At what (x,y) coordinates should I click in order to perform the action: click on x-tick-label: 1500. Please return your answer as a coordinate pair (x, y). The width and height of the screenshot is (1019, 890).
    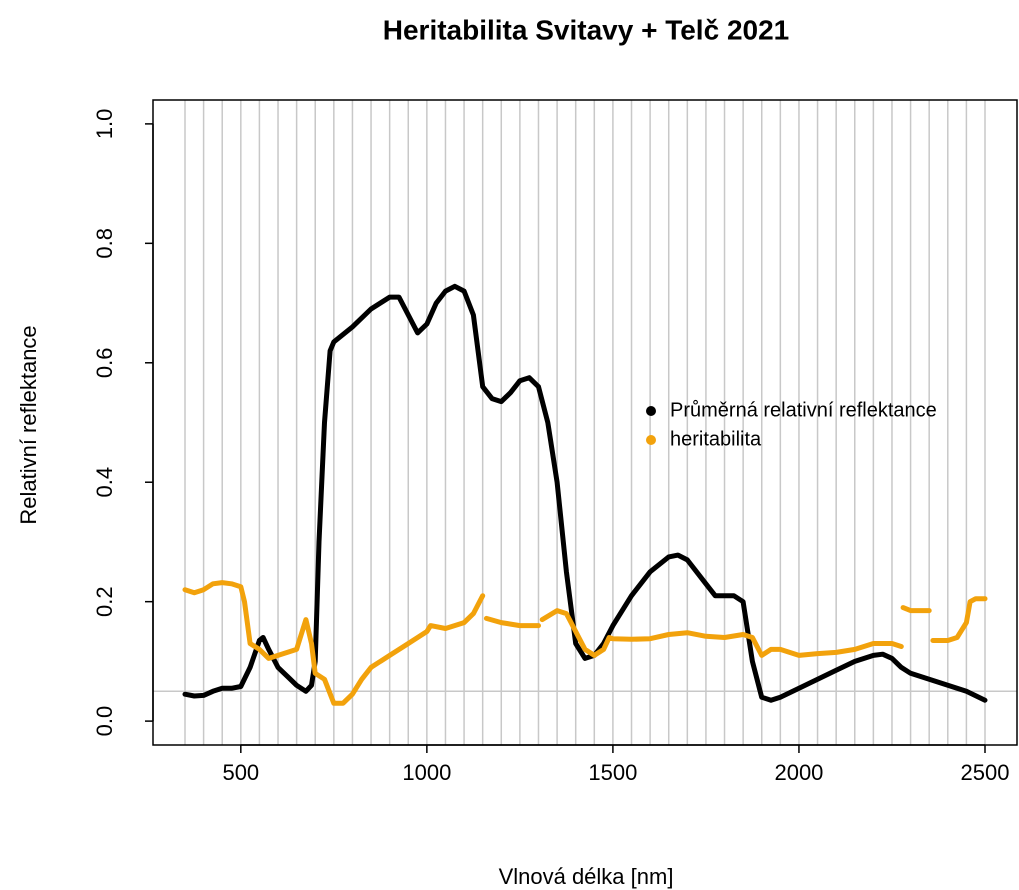
    Looking at the image, I should click on (612, 772).